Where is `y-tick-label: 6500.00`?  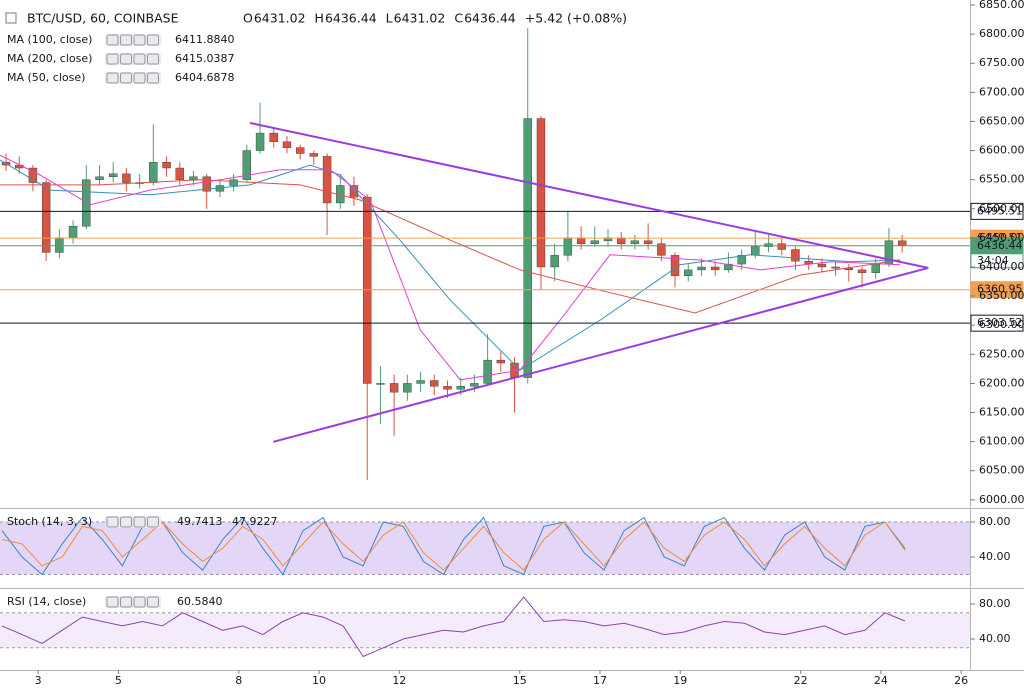
y-tick-label: 6500.00 is located at coordinates (1001, 208).